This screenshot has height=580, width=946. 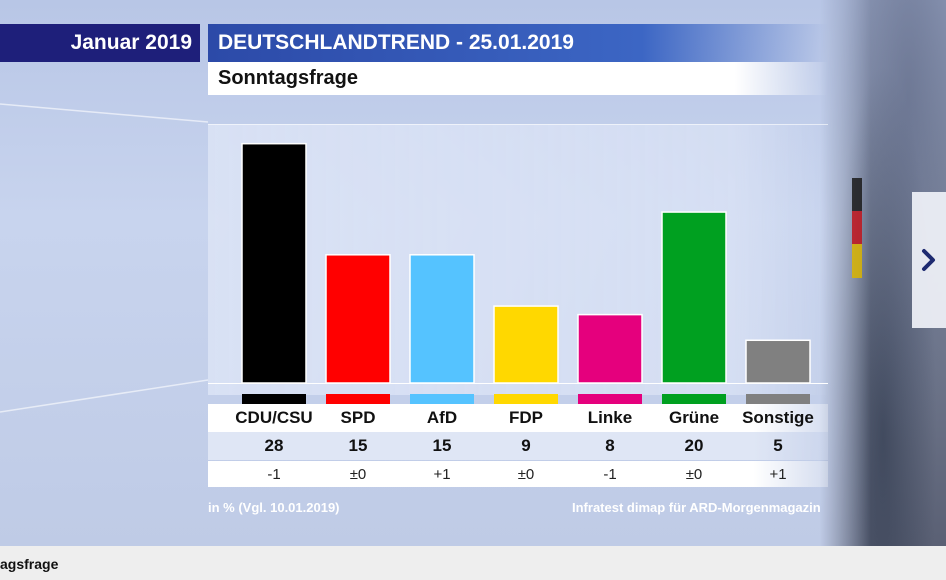 I want to click on next-slide-button, so click(x=929, y=260).